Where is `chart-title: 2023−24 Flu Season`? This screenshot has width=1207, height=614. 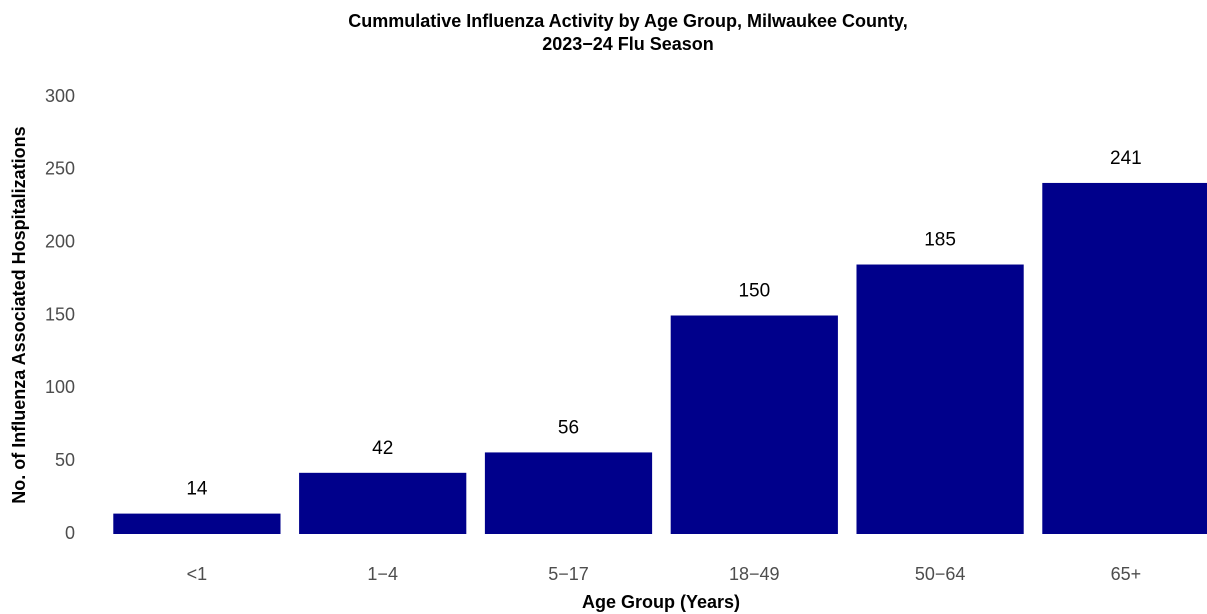
chart-title: 2023−24 Flu Season is located at coordinates (628, 44).